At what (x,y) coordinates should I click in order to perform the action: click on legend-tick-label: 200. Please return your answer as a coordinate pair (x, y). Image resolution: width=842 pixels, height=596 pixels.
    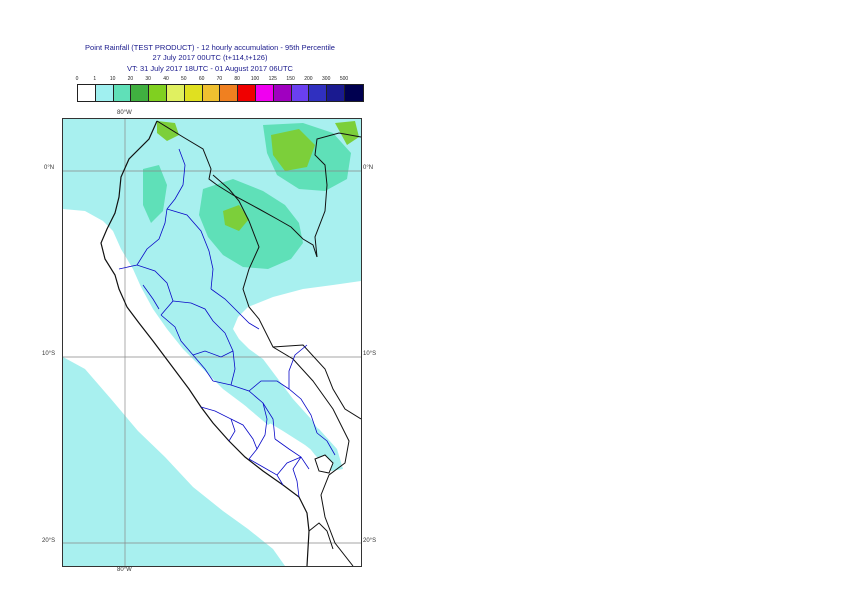
    Looking at the image, I should click on (308, 79).